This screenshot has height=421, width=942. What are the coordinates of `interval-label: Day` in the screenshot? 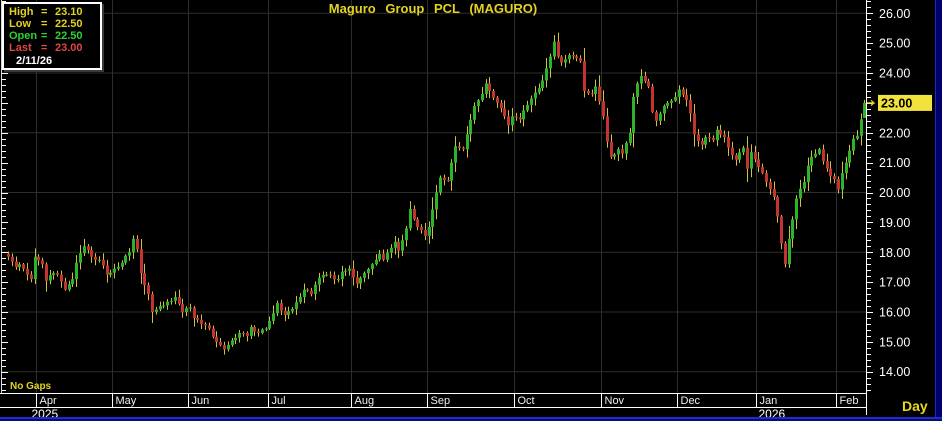 It's located at (915, 406).